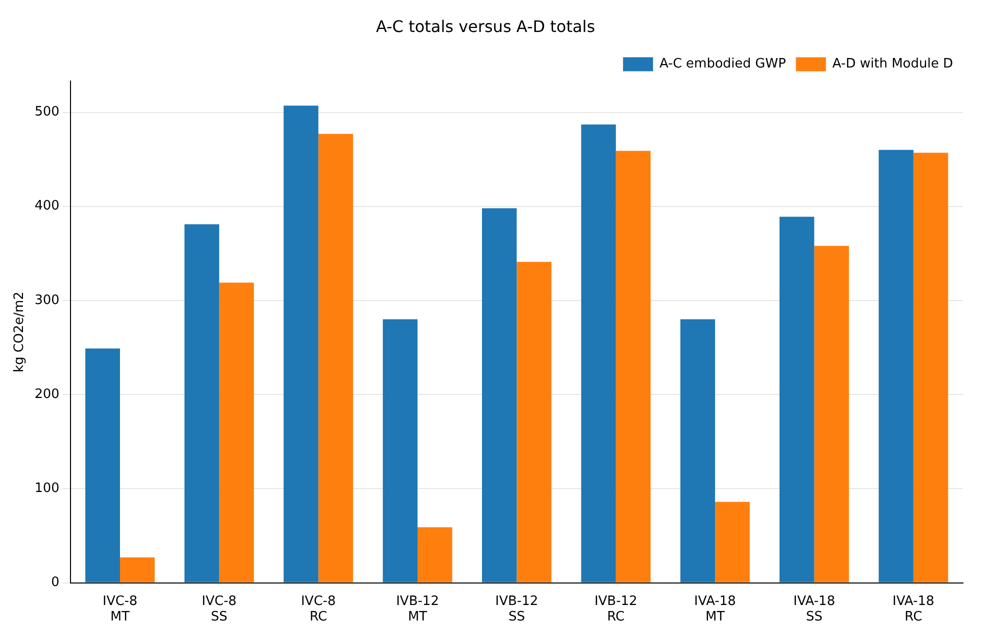 Image resolution: width=983 pixels, height=640 pixels. Describe the element at coordinates (47, 394) in the screenshot. I see `y-tick-label: 200` at that location.